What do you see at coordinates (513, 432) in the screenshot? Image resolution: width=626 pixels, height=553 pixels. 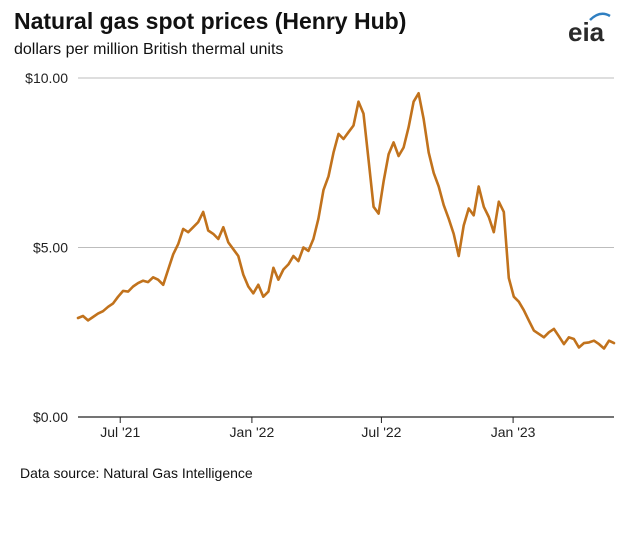 I see `x-tick-label-3: Jan '23` at bounding box center [513, 432].